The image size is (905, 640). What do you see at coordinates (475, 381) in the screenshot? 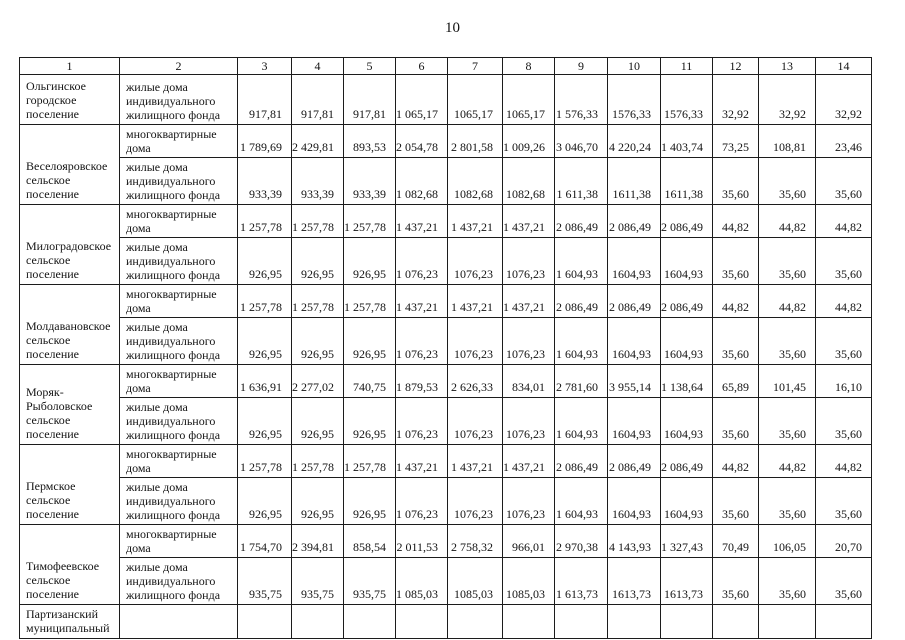
I see `value-cell: 2 626,33` at bounding box center [475, 381].